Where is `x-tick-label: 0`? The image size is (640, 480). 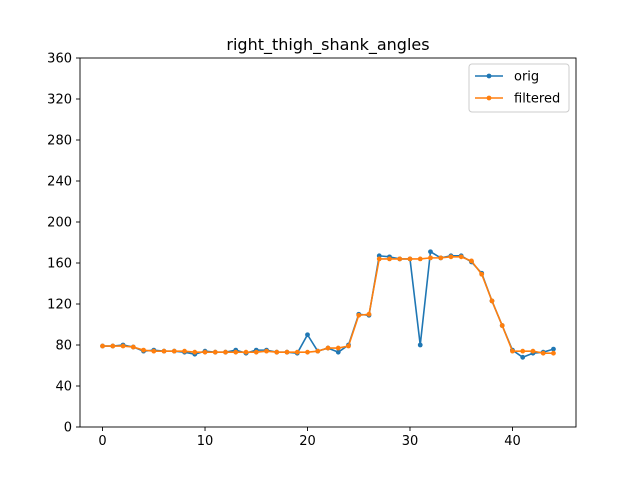
x-tick-label: 0 is located at coordinates (102, 441).